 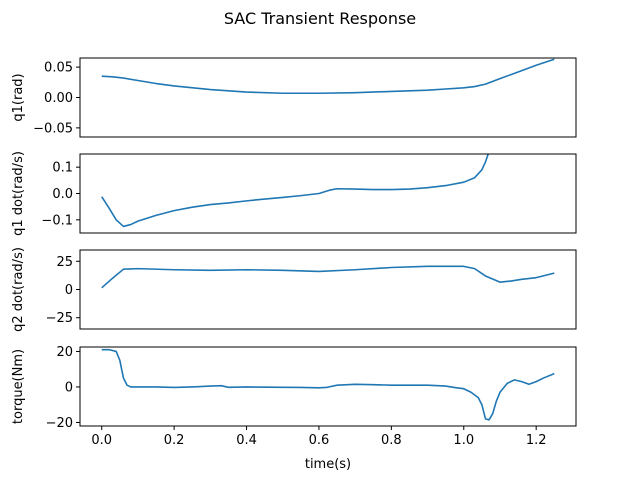 I want to click on y-tick-label: 0.00, so click(x=58, y=98).